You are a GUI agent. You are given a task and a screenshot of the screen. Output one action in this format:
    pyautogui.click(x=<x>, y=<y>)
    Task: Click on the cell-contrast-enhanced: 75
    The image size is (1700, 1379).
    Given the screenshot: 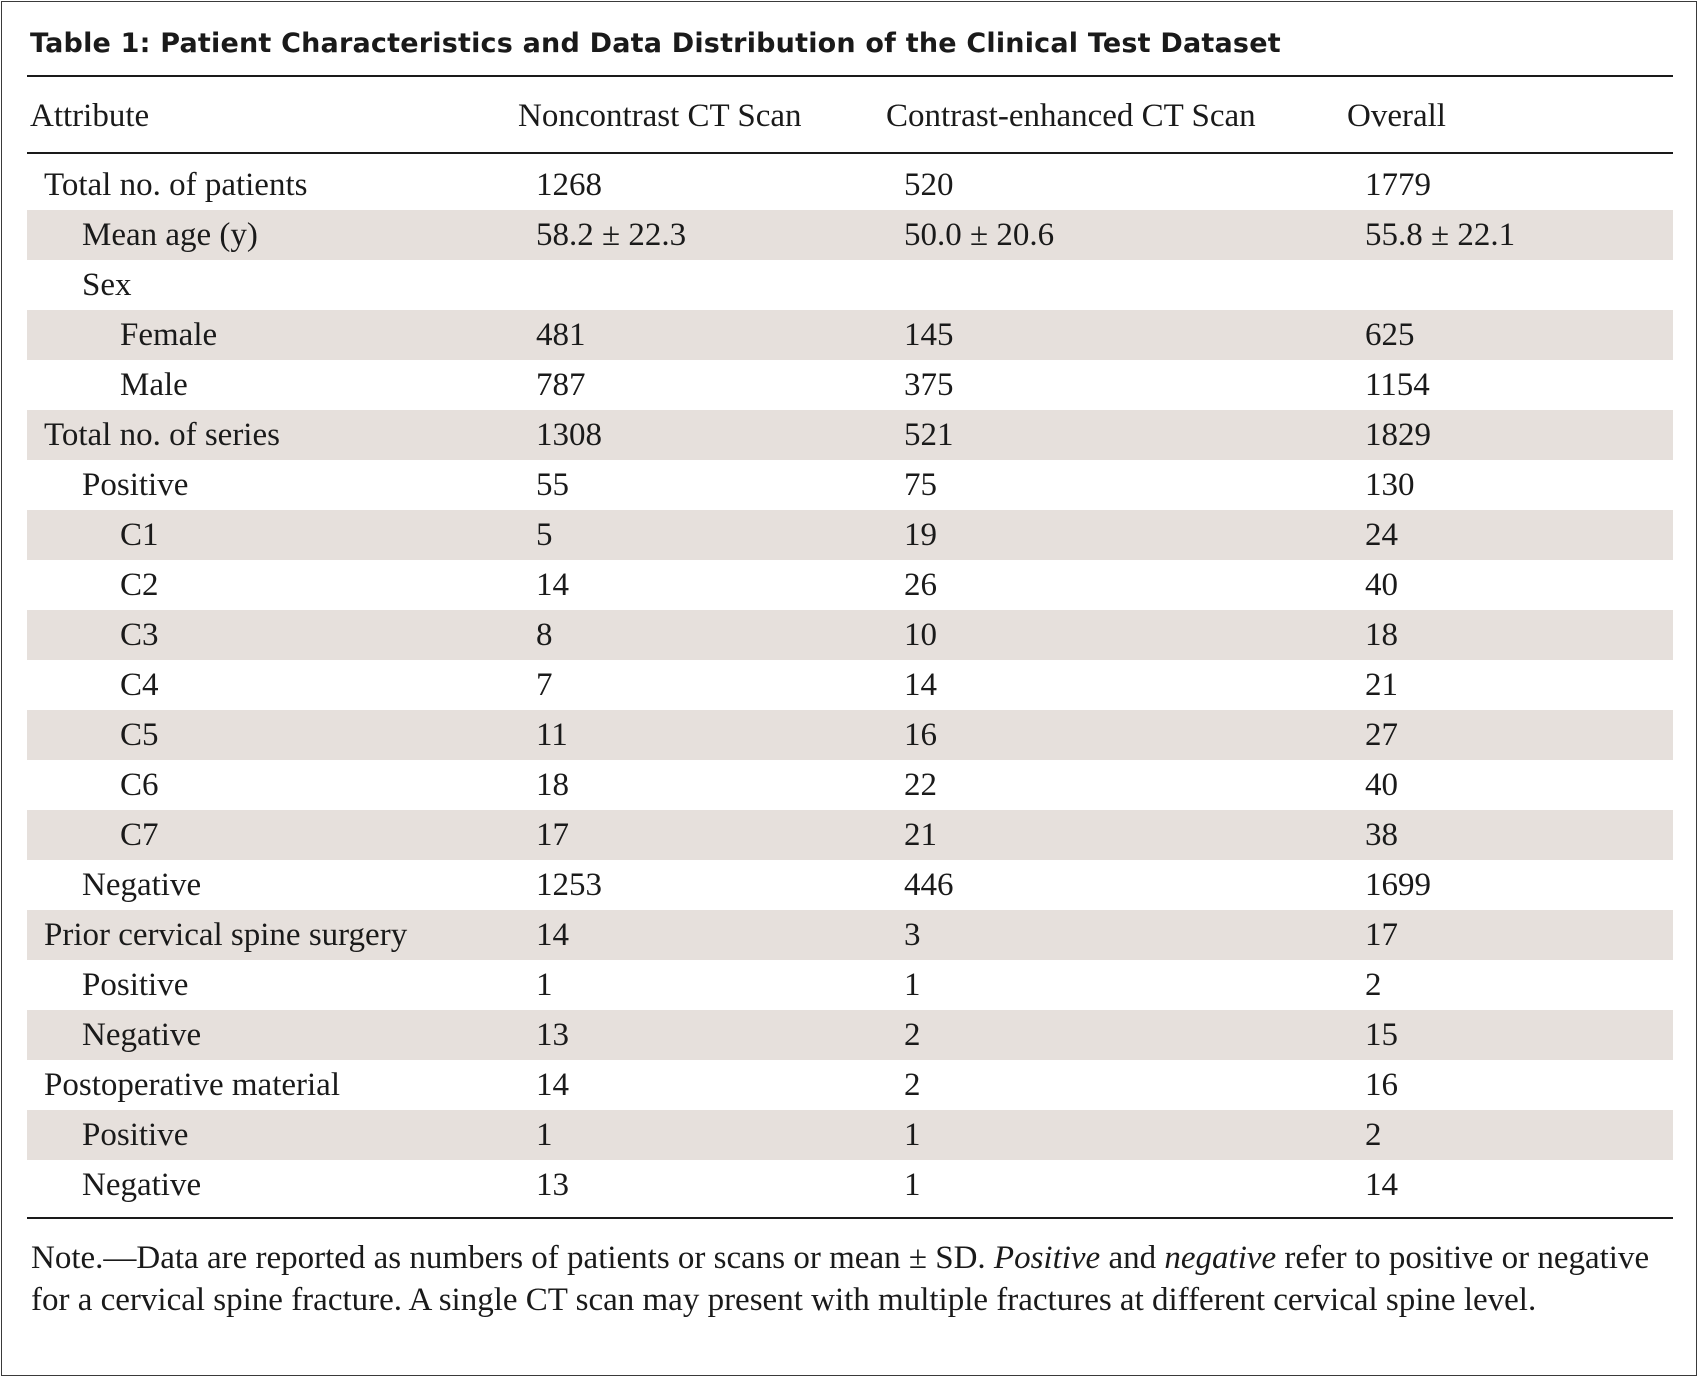 What is the action you would take?
    pyautogui.click(x=920, y=485)
    